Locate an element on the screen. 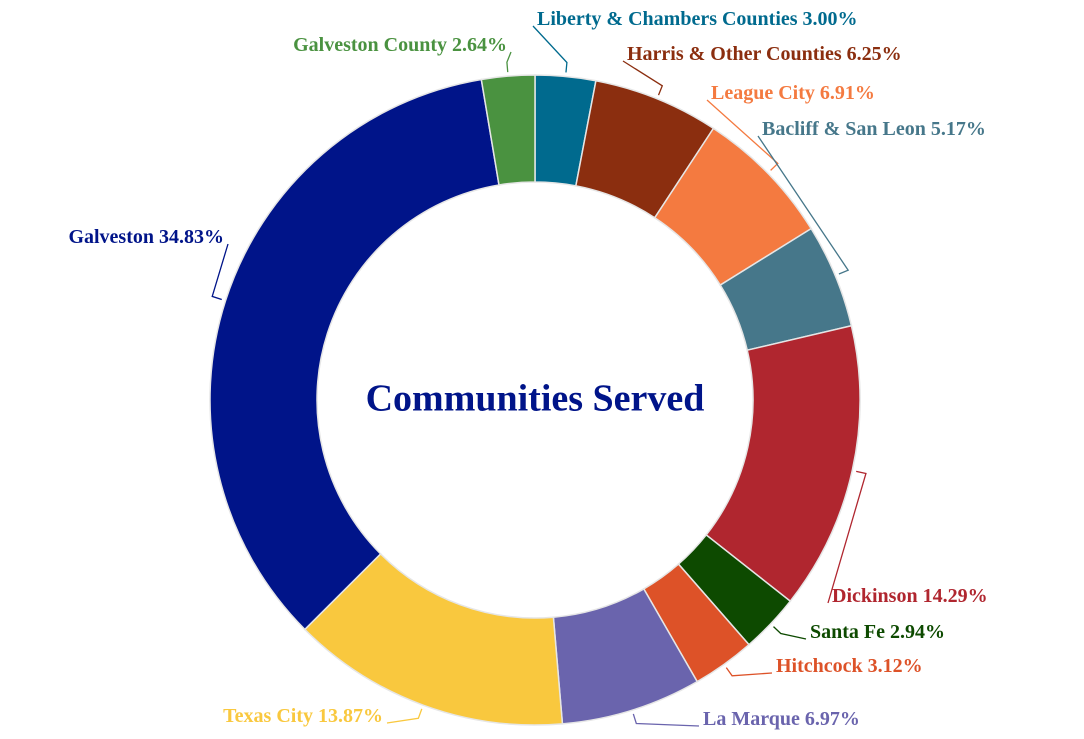  data-label: Hitchcock 3.12% is located at coordinates (849, 666).